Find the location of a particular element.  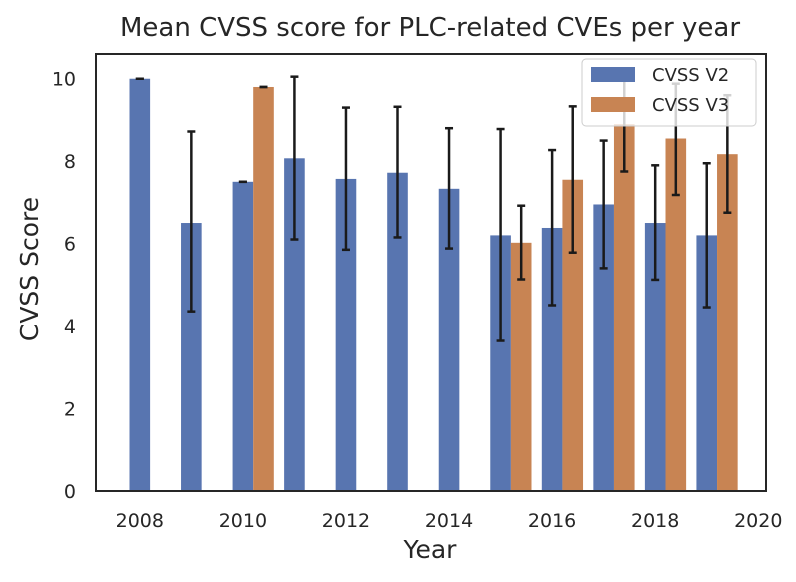

legend-swatch-cvss-v3 is located at coordinates (613, 104).